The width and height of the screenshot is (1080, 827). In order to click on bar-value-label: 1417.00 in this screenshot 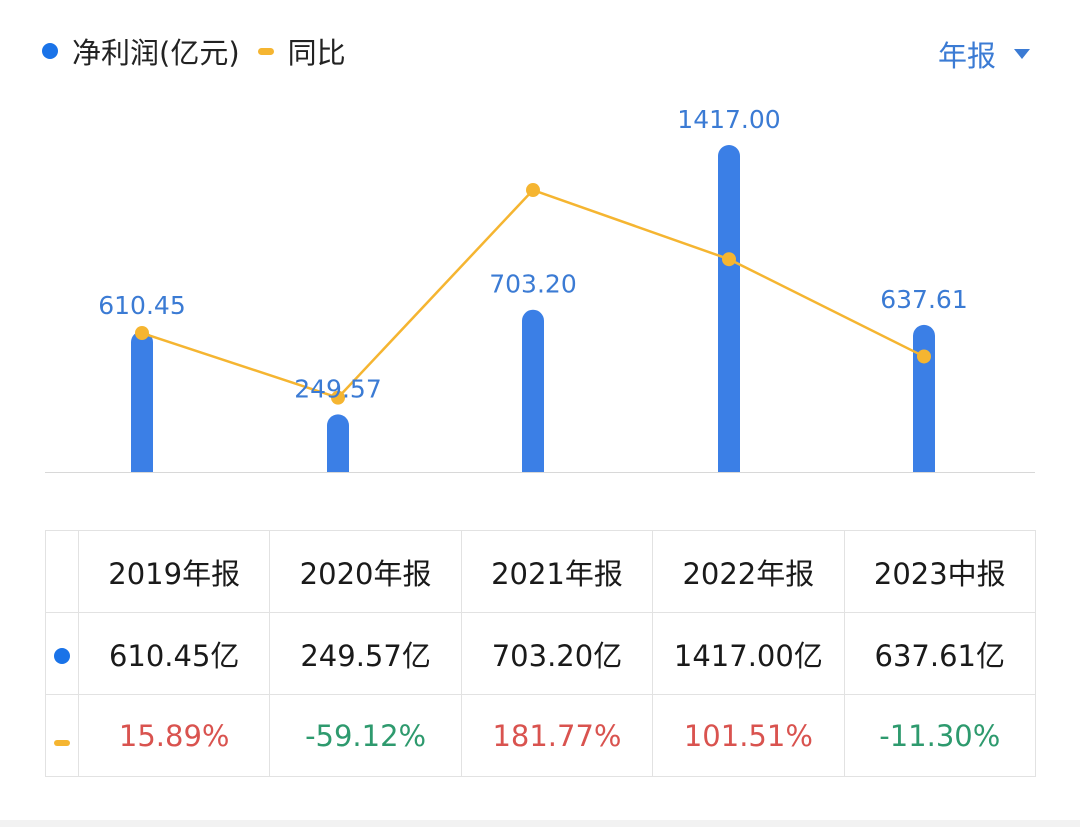, I will do `click(728, 119)`.